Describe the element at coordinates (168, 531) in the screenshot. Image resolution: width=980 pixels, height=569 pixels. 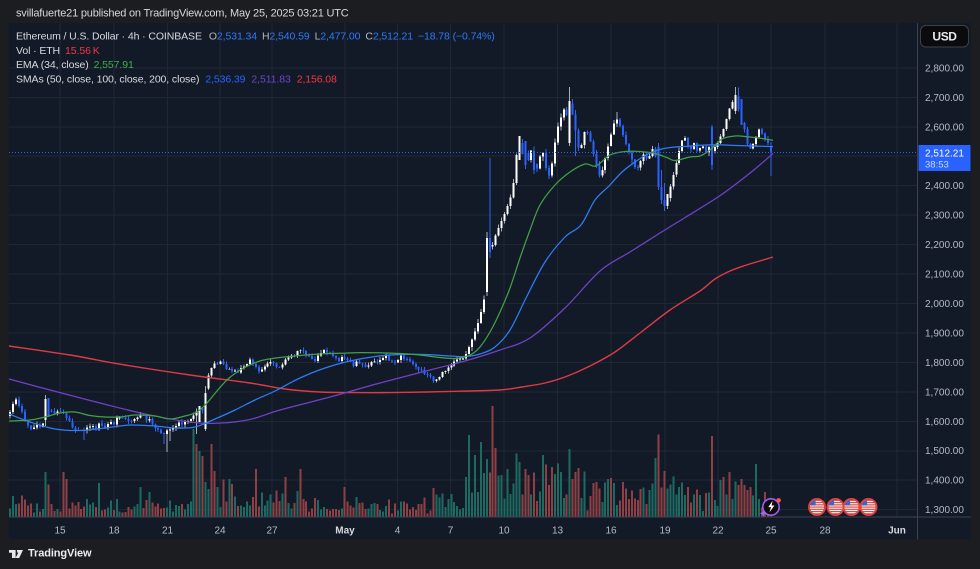
I see `svg-text: 21` at that location.